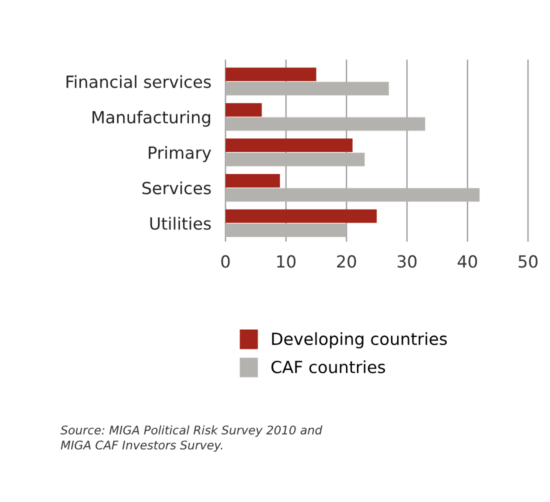 The height and width of the screenshot is (502, 550). I want to click on x-tick-label: 40, so click(467, 261).